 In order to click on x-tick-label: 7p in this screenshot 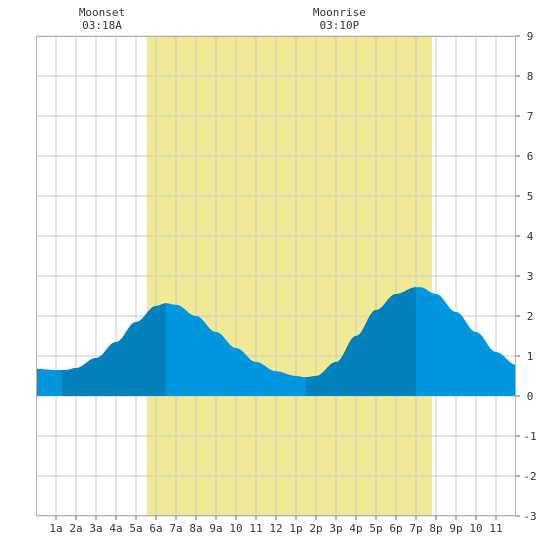, I will do `click(415, 528)`.